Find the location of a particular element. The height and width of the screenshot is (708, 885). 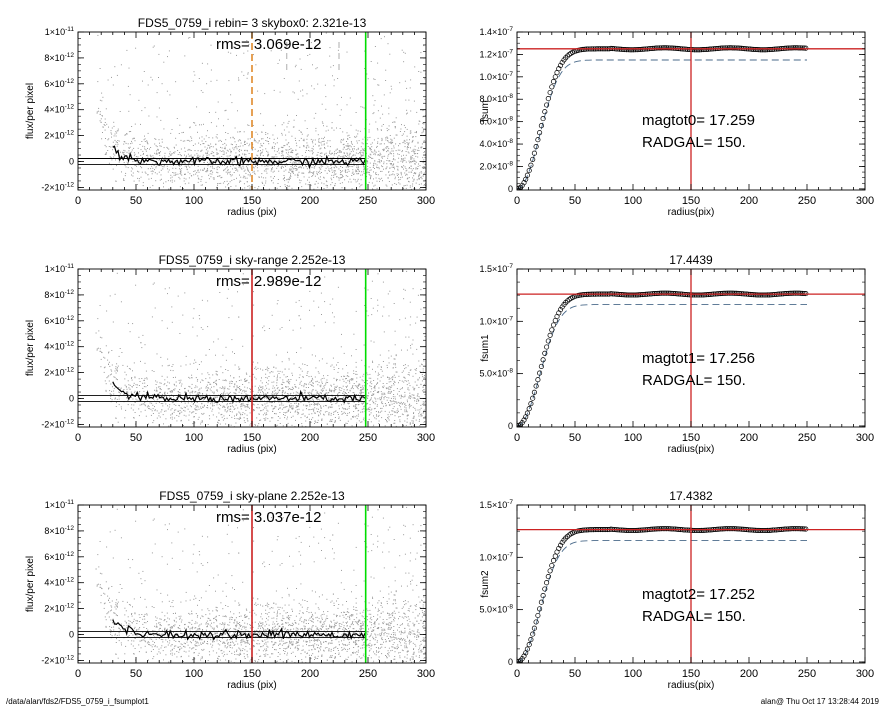

panel-title: 17.4382 is located at coordinates (691, 496).